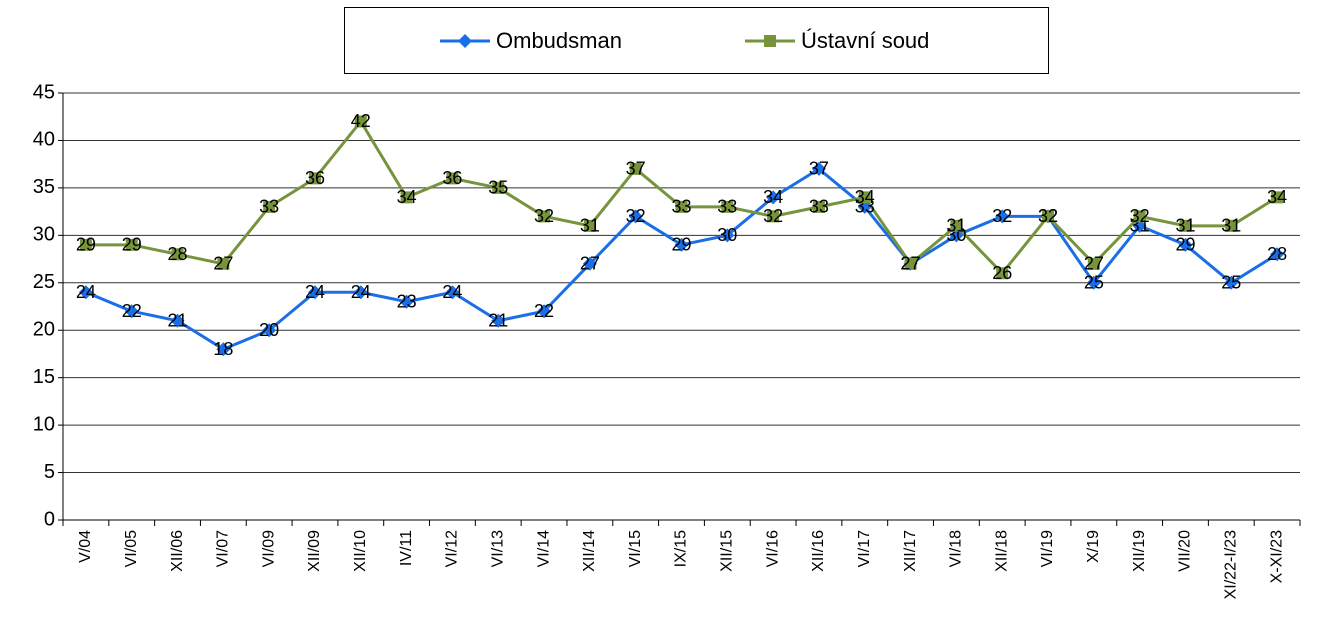  I want to click on data-label: 18, so click(223, 349).